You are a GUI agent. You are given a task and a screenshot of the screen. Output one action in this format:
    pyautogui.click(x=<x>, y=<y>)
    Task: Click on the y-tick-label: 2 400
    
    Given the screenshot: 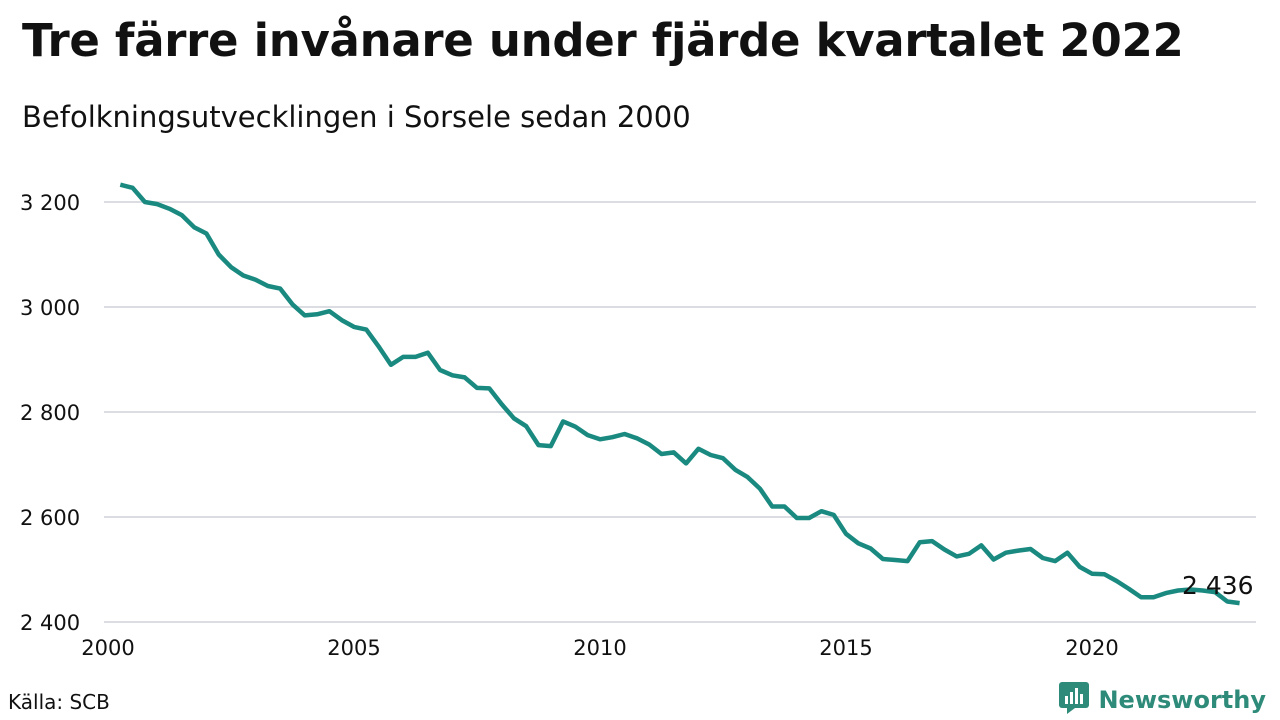 What is the action you would take?
    pyautogui.click(x=50, y=623)
    